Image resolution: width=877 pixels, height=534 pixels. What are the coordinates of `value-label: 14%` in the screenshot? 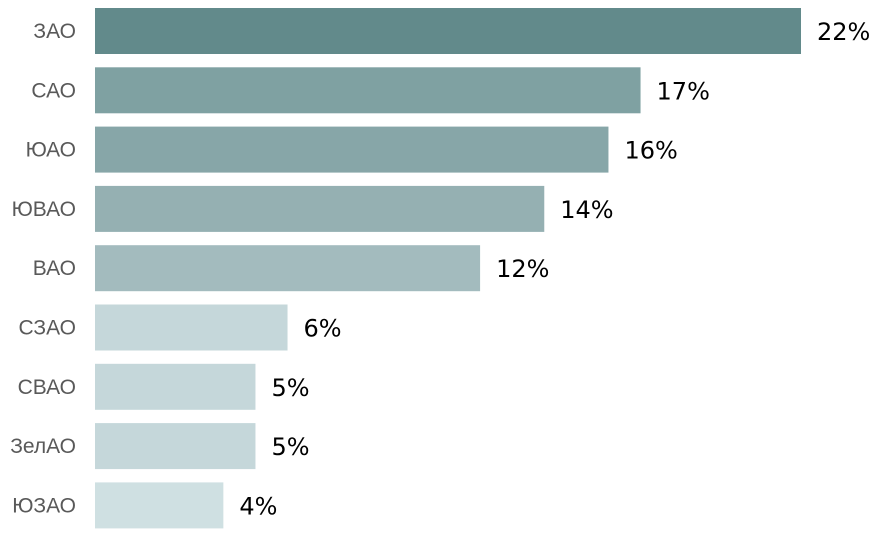 It's located at (586, 210).